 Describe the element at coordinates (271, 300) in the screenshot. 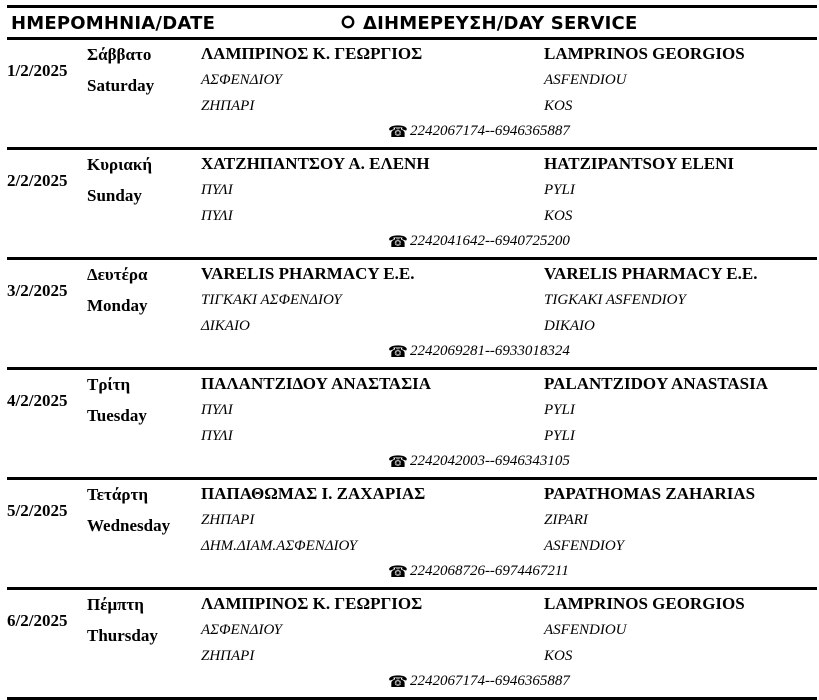

I see `address-line1-greek: ΤΙΓΚΑΚΙ ΑΣΦΕΝΔΙΟΥ` at that location.